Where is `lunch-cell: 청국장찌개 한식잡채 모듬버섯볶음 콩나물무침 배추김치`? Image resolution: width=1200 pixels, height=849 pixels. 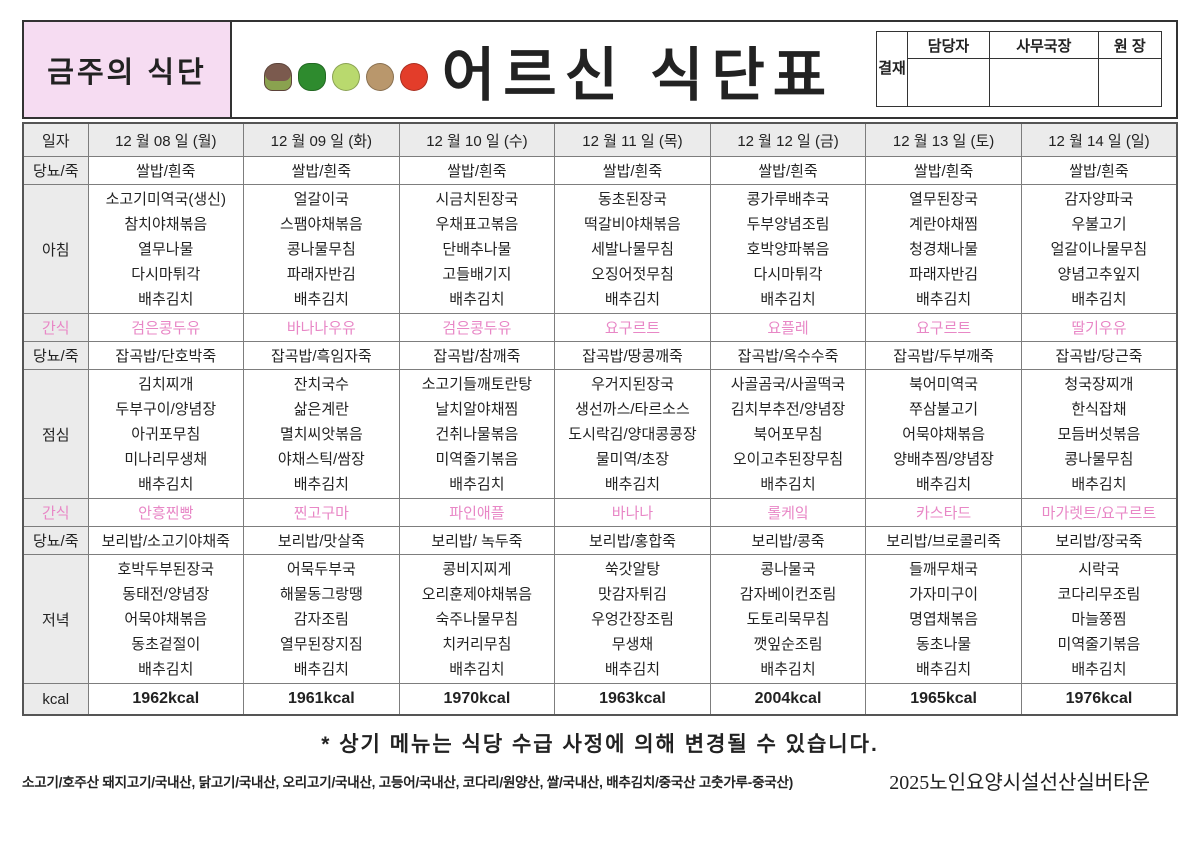
lunch-cell: 청국장찌개 한식잡채 모듬버섯볶음 콩나물무침 배추김치 is located at coordinates (1099, 434).